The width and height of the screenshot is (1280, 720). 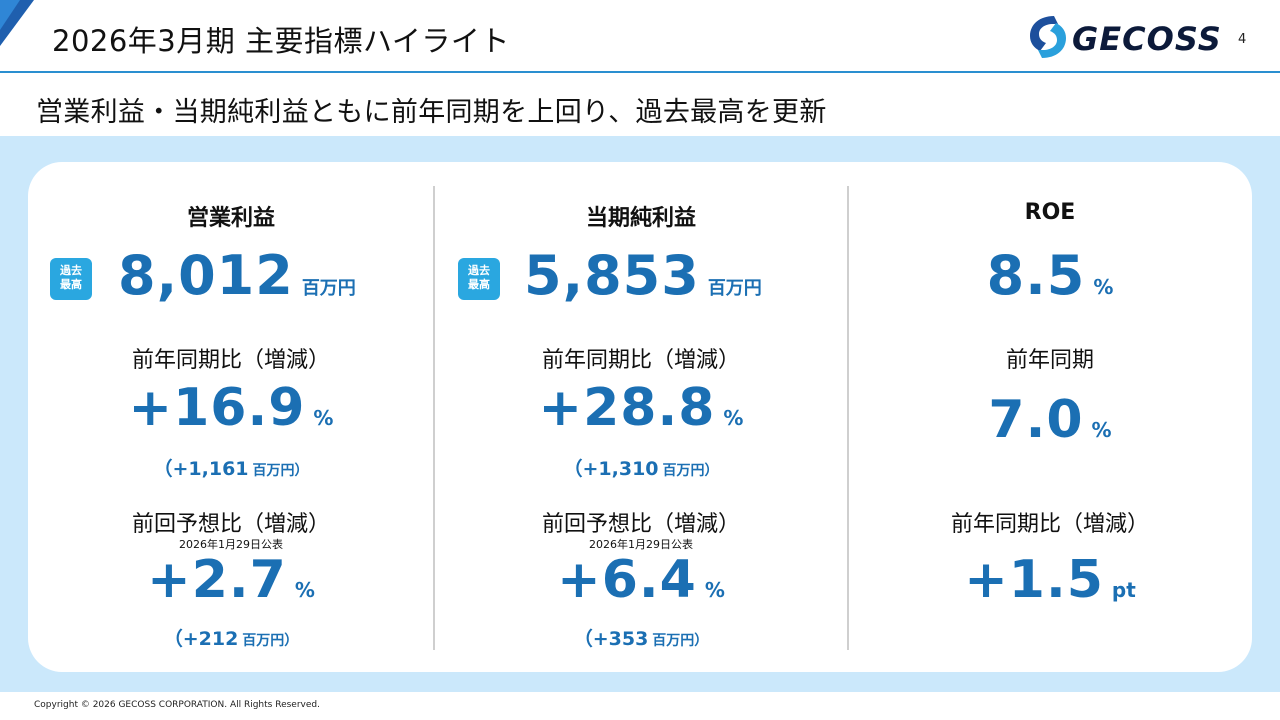 What do you see at coordinates (1242, 39) in the screenshot?
I see `page-number: 4` at bounding box center [1242, 39].